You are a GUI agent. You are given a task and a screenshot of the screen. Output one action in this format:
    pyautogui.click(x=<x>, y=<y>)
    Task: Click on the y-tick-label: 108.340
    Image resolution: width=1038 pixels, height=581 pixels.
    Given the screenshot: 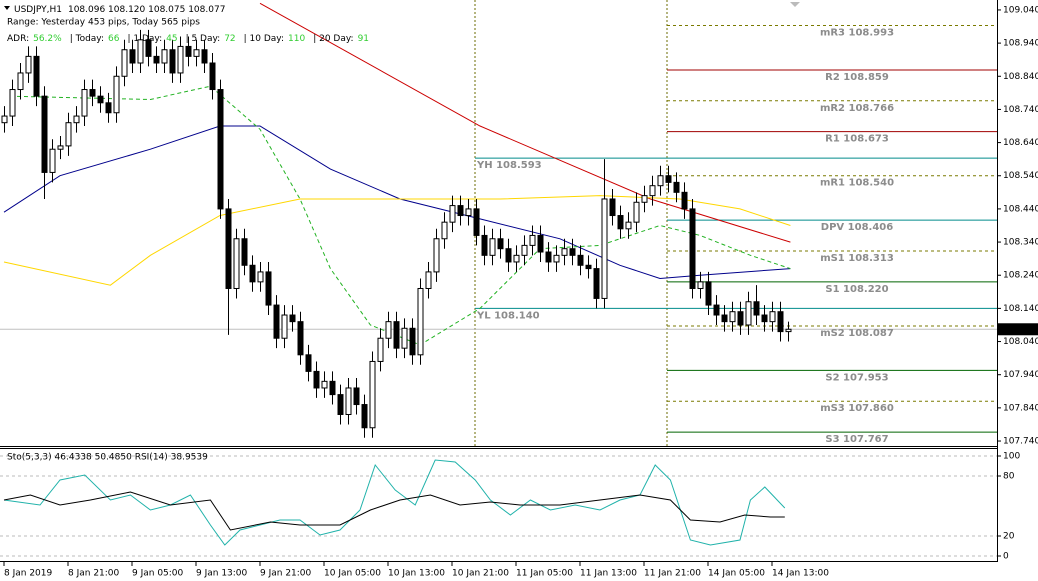 What is the action you would take?
    pyautogui.click(x=1020, y=243)
    